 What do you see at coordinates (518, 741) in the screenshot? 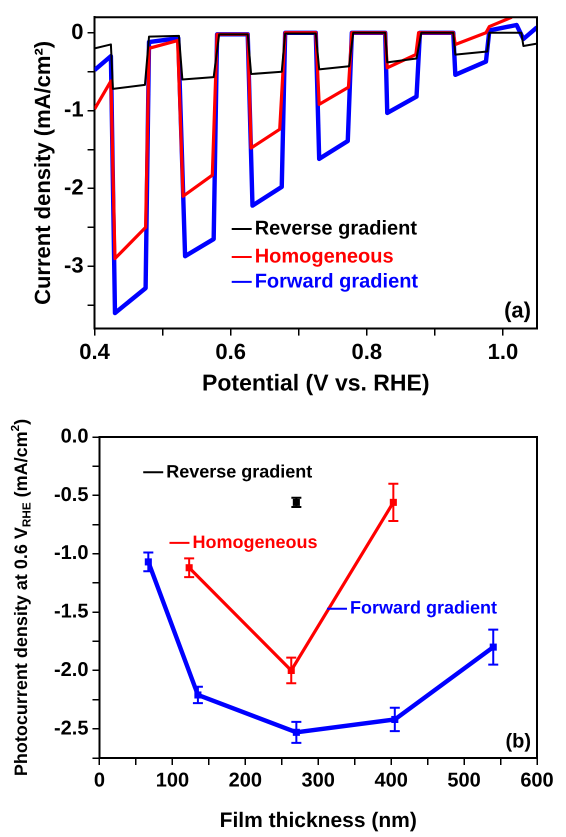
I see `annotation: (b)` at bounding box center [518, 741].